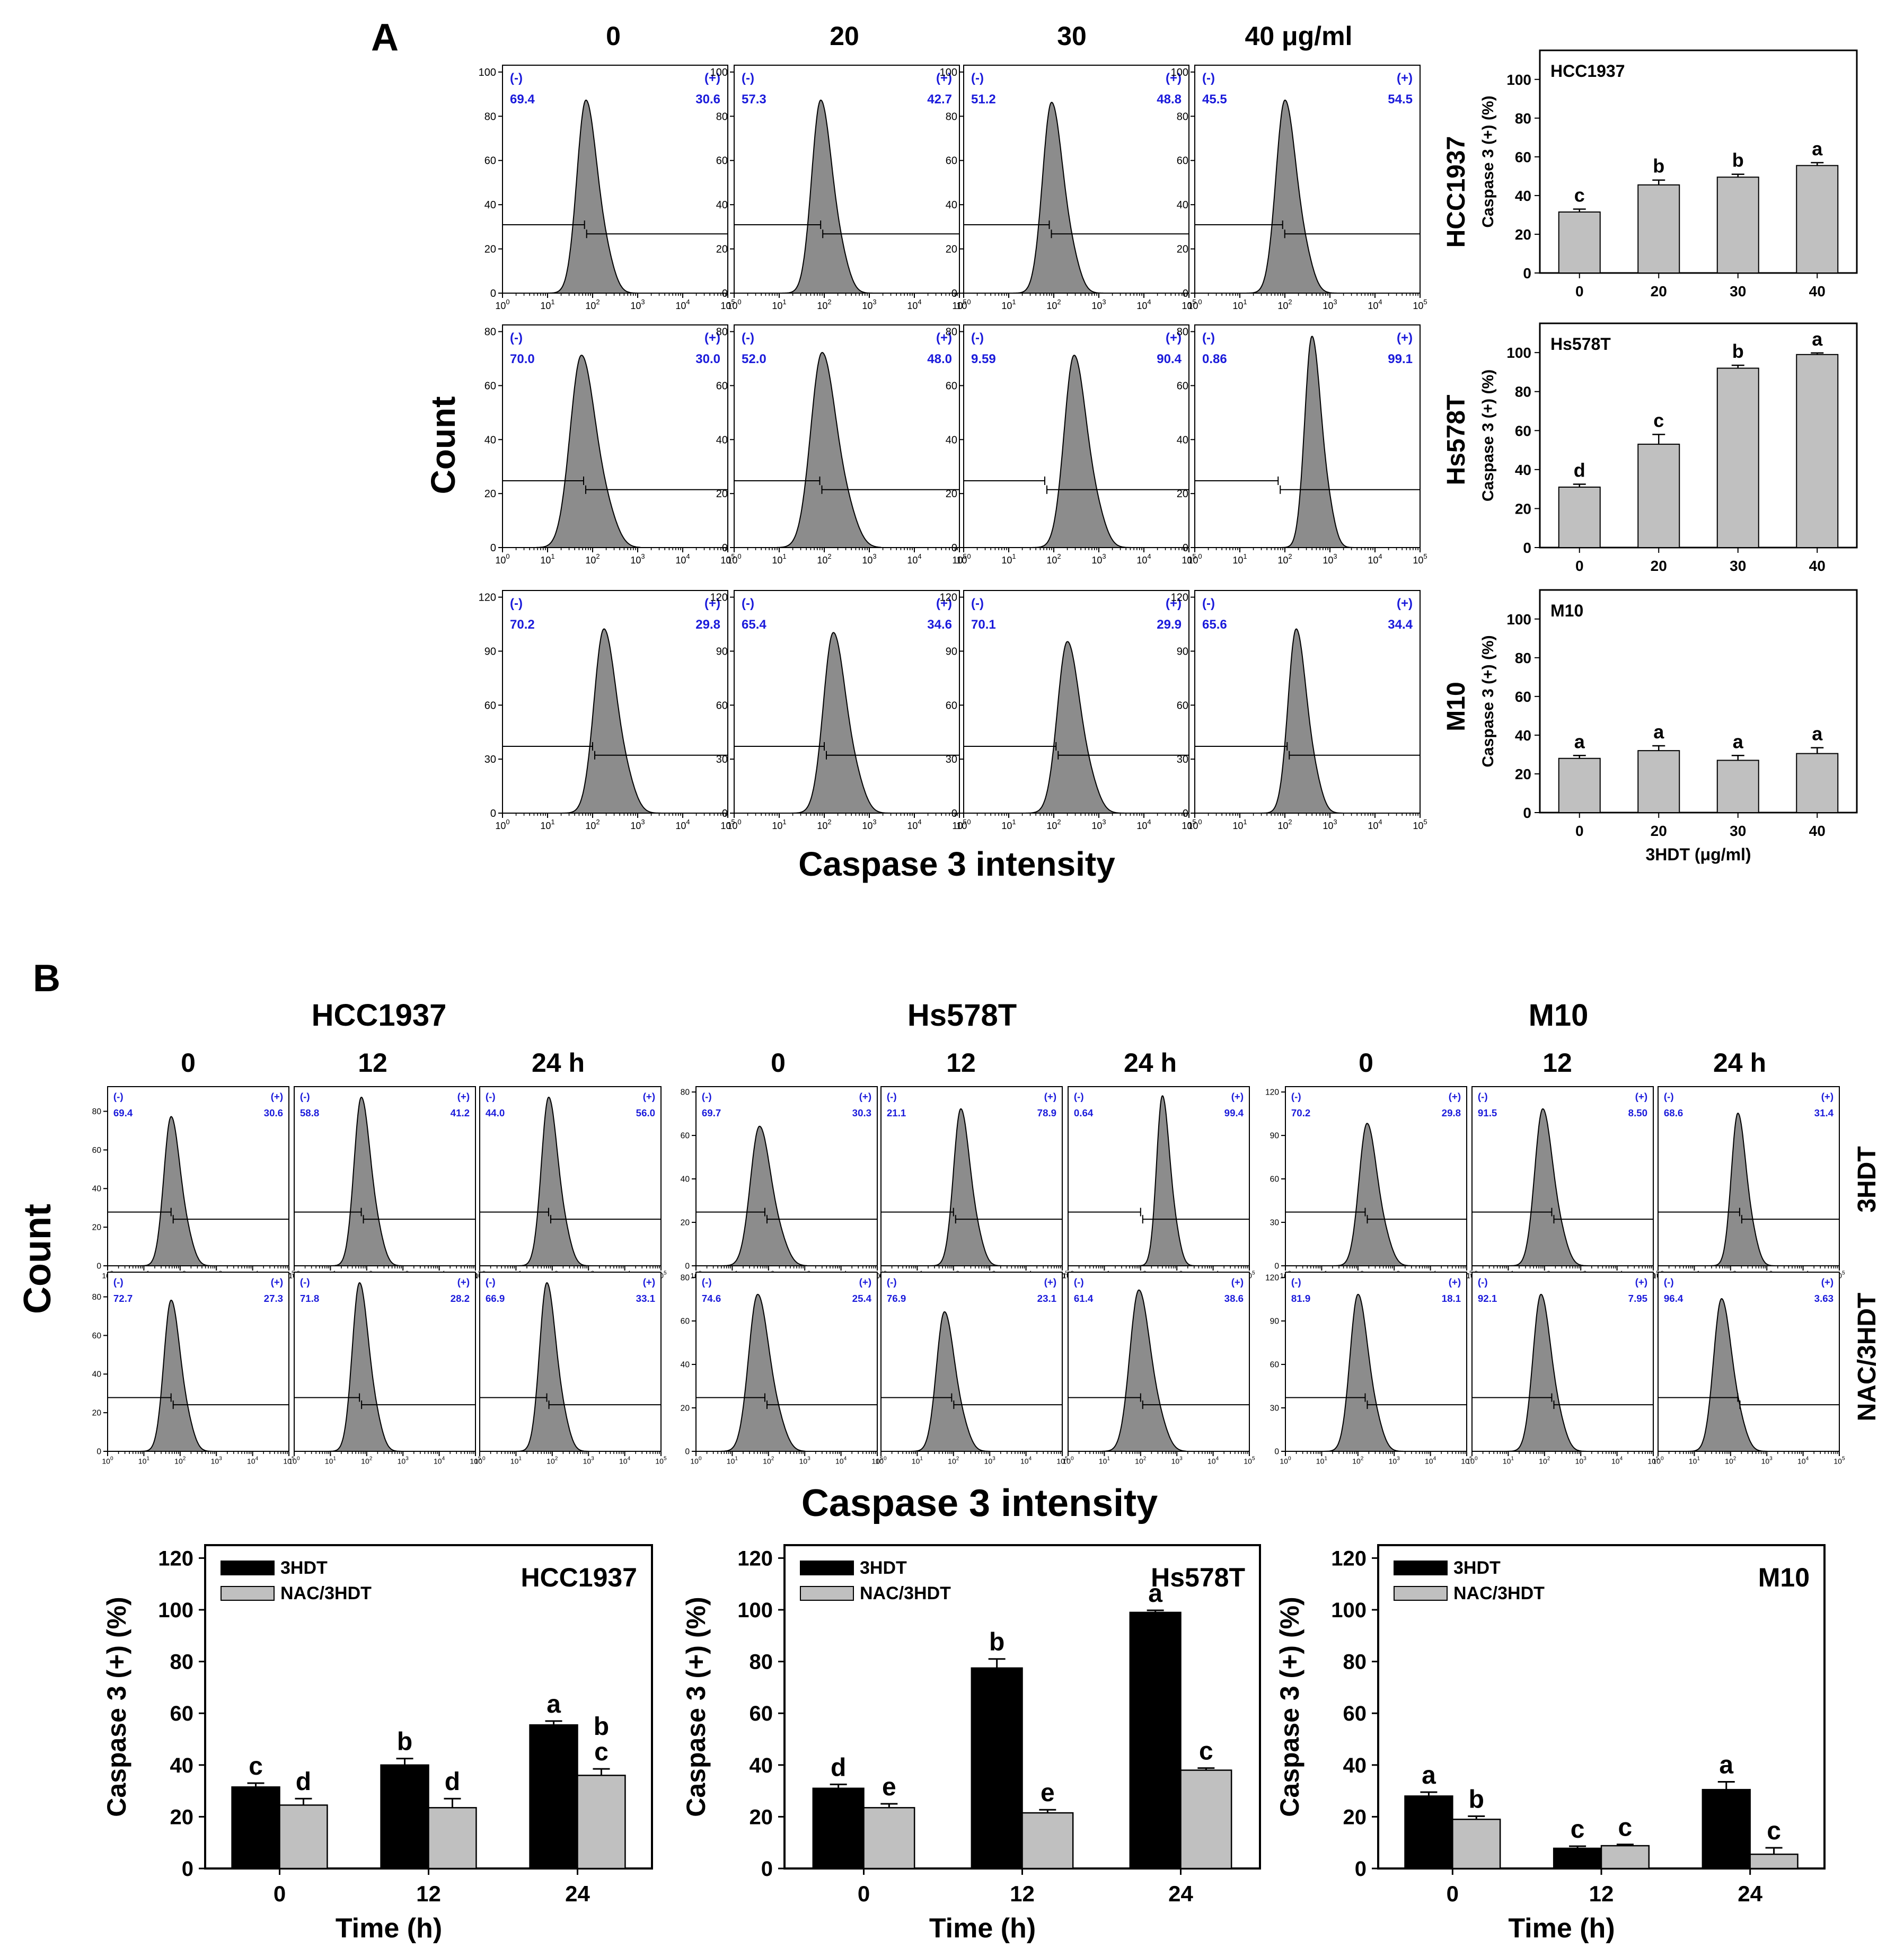 This screenshot has width=1904, height=1957. What do you see at coordinates (1487, 1298) in the screenshot?
I see `gate-neg-percent: 92.1` at bounding box center [1487, 1298].